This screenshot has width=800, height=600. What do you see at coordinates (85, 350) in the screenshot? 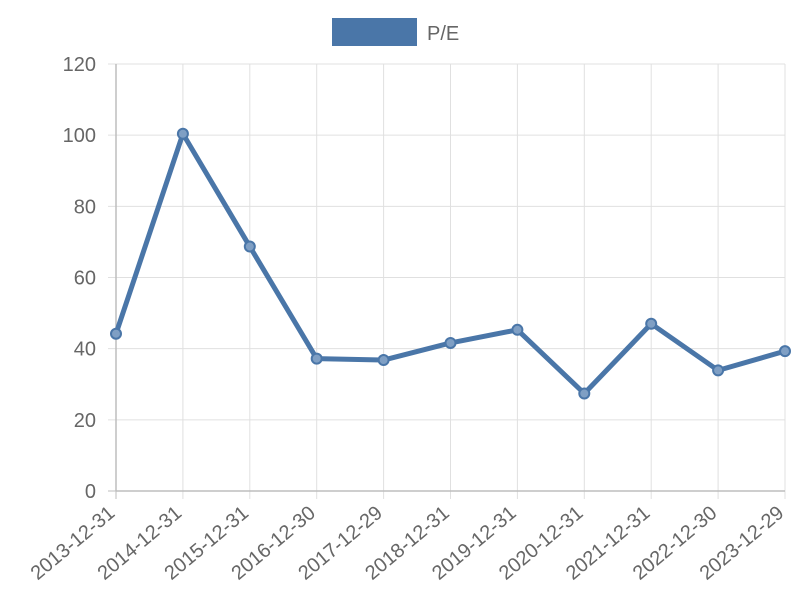
I see `y-tick-label: 40` at bounding box center [85, 350].